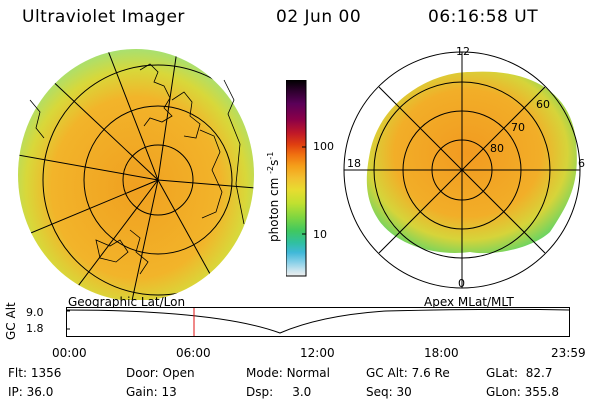 This screenshot has height=400, width=600. What do you see at coordinates (320, 234) in the screenshot?
I see `colorbar-tick-10: 10` at bounding box center [320, 234].